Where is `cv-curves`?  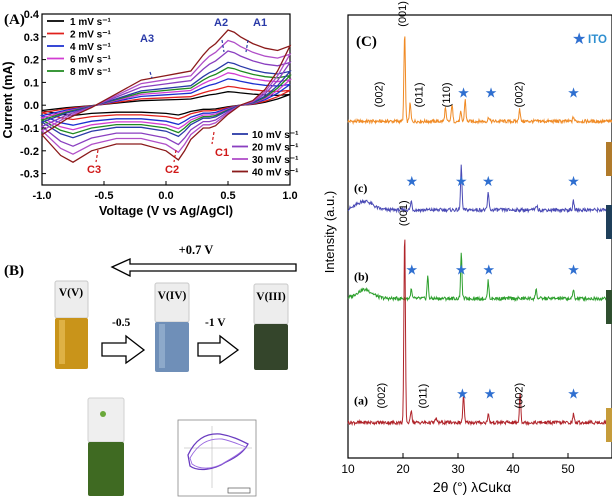
cv-curves is located at coordinates (166, 96).